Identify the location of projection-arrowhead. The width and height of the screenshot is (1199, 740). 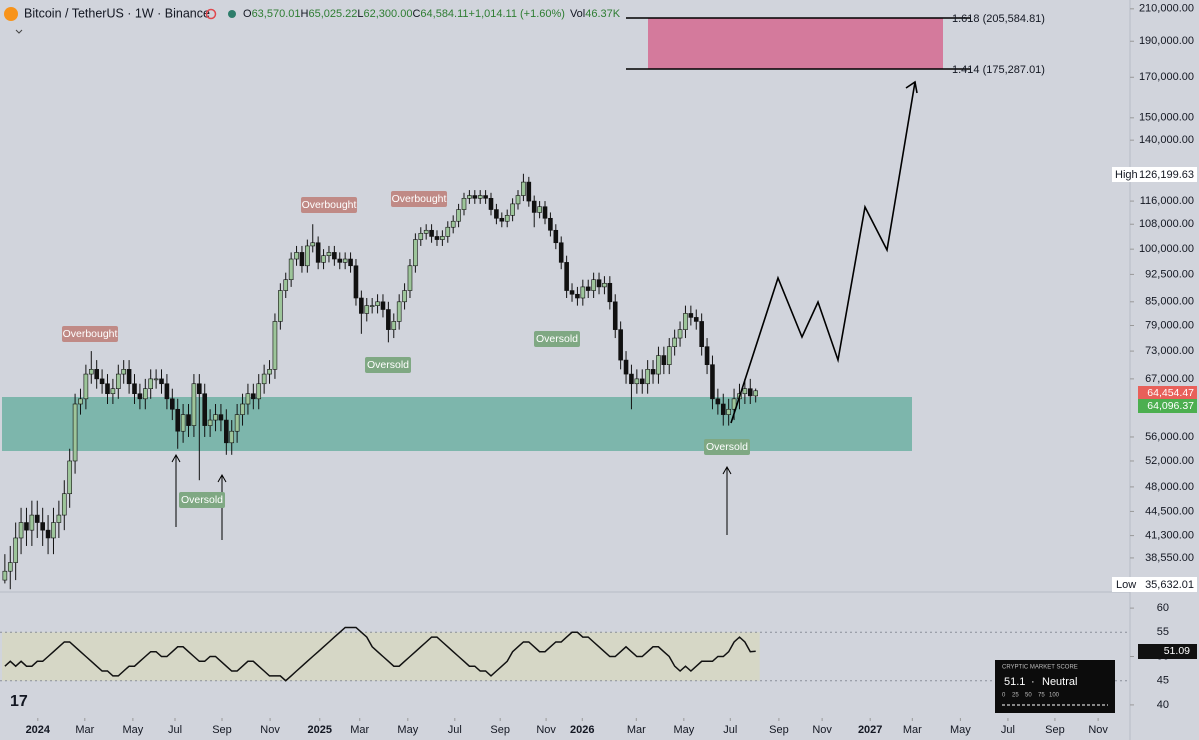
(911, 87).